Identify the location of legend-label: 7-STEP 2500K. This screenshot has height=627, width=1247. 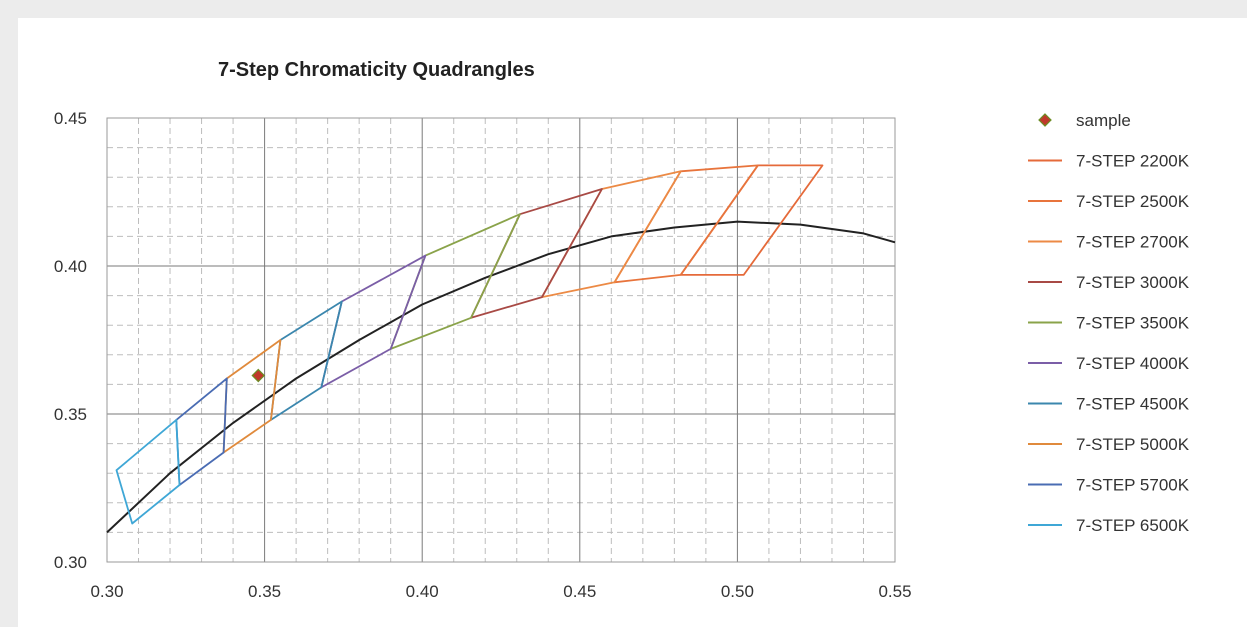
(1133, 201).